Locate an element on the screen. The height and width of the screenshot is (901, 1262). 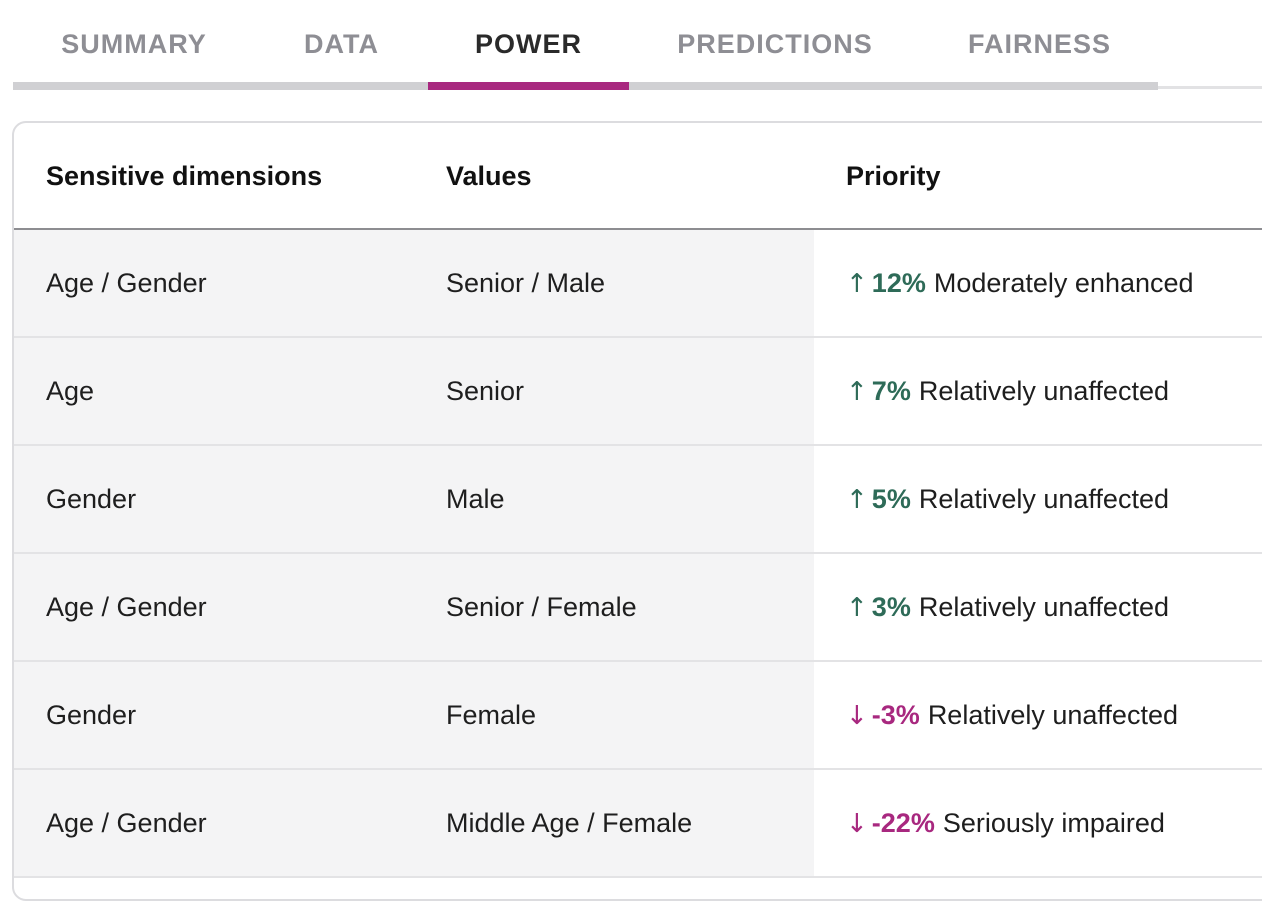
tab-label: SUMMARY is located at coordinates (134, 44).